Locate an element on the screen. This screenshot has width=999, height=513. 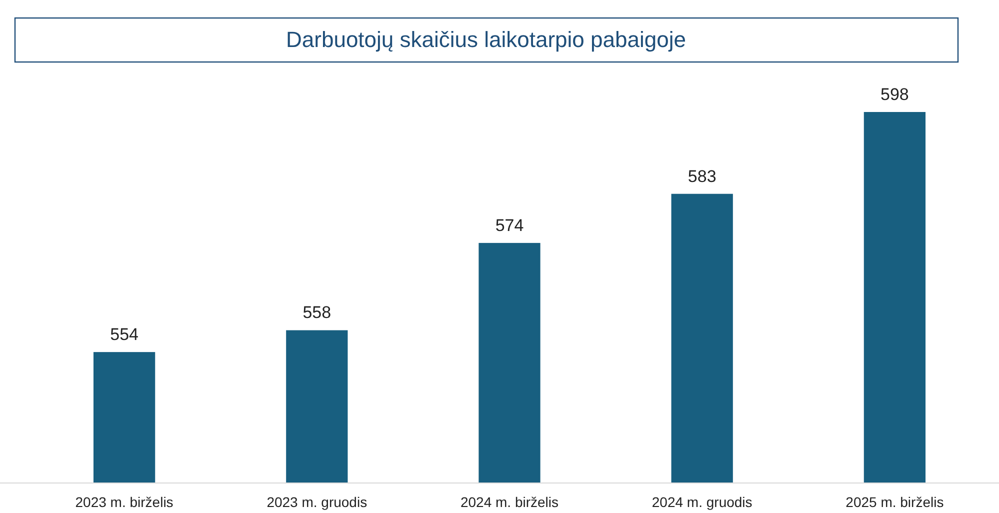
chart-title: Darbuotojų skaičius laikotarpio pabaigoje is located at coordinates (486, 39).